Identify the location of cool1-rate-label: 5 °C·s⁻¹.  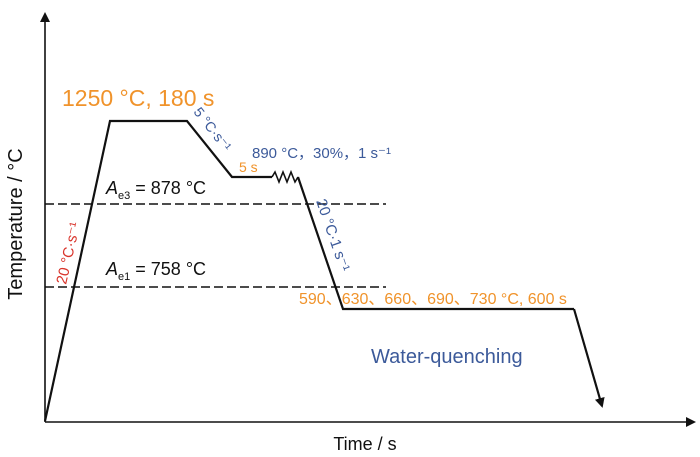
(213, 129).